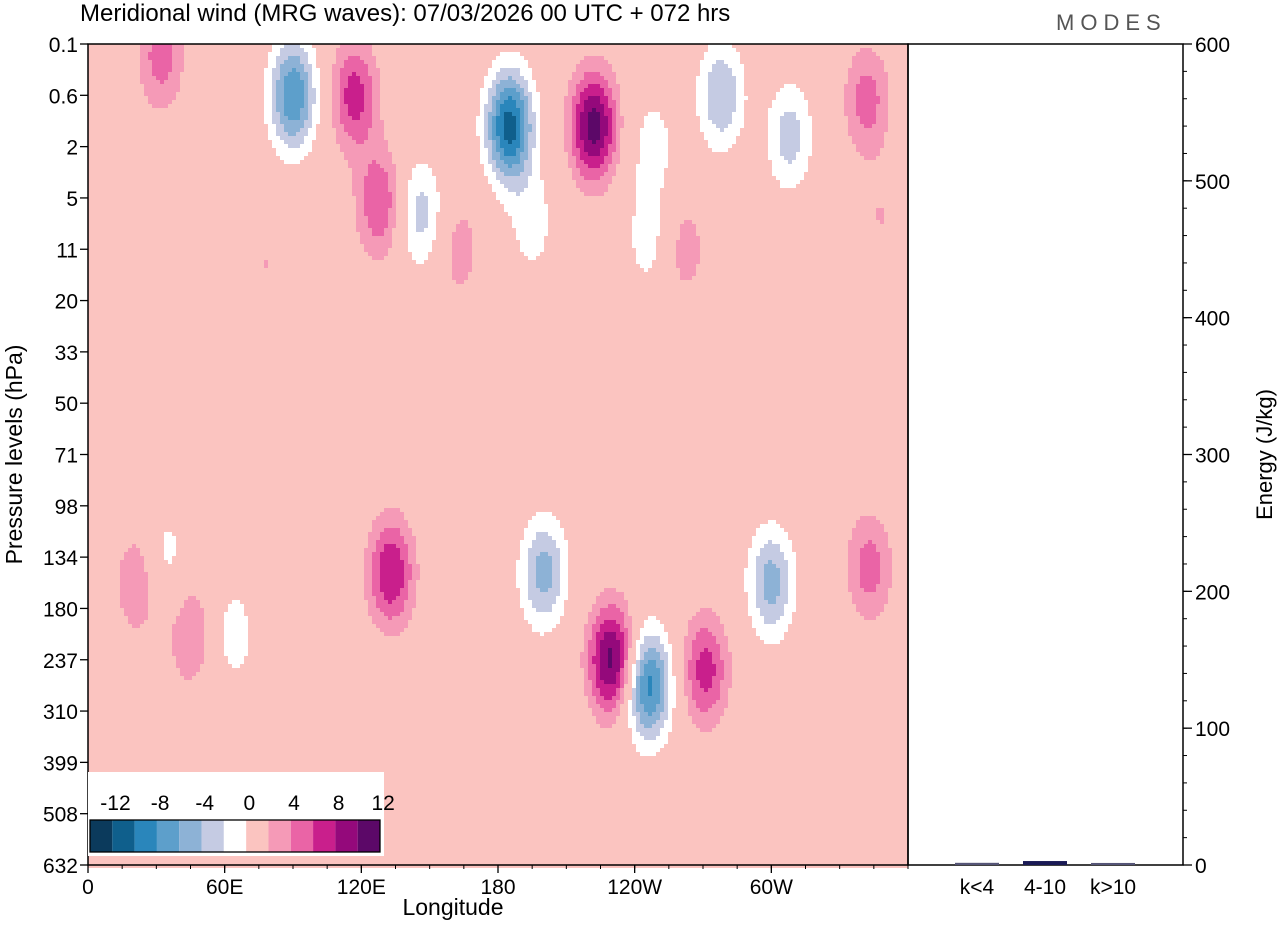 This screenshot has height=930, width=1280. I want to click on energy-category-label: k<4, so click(977, 887).